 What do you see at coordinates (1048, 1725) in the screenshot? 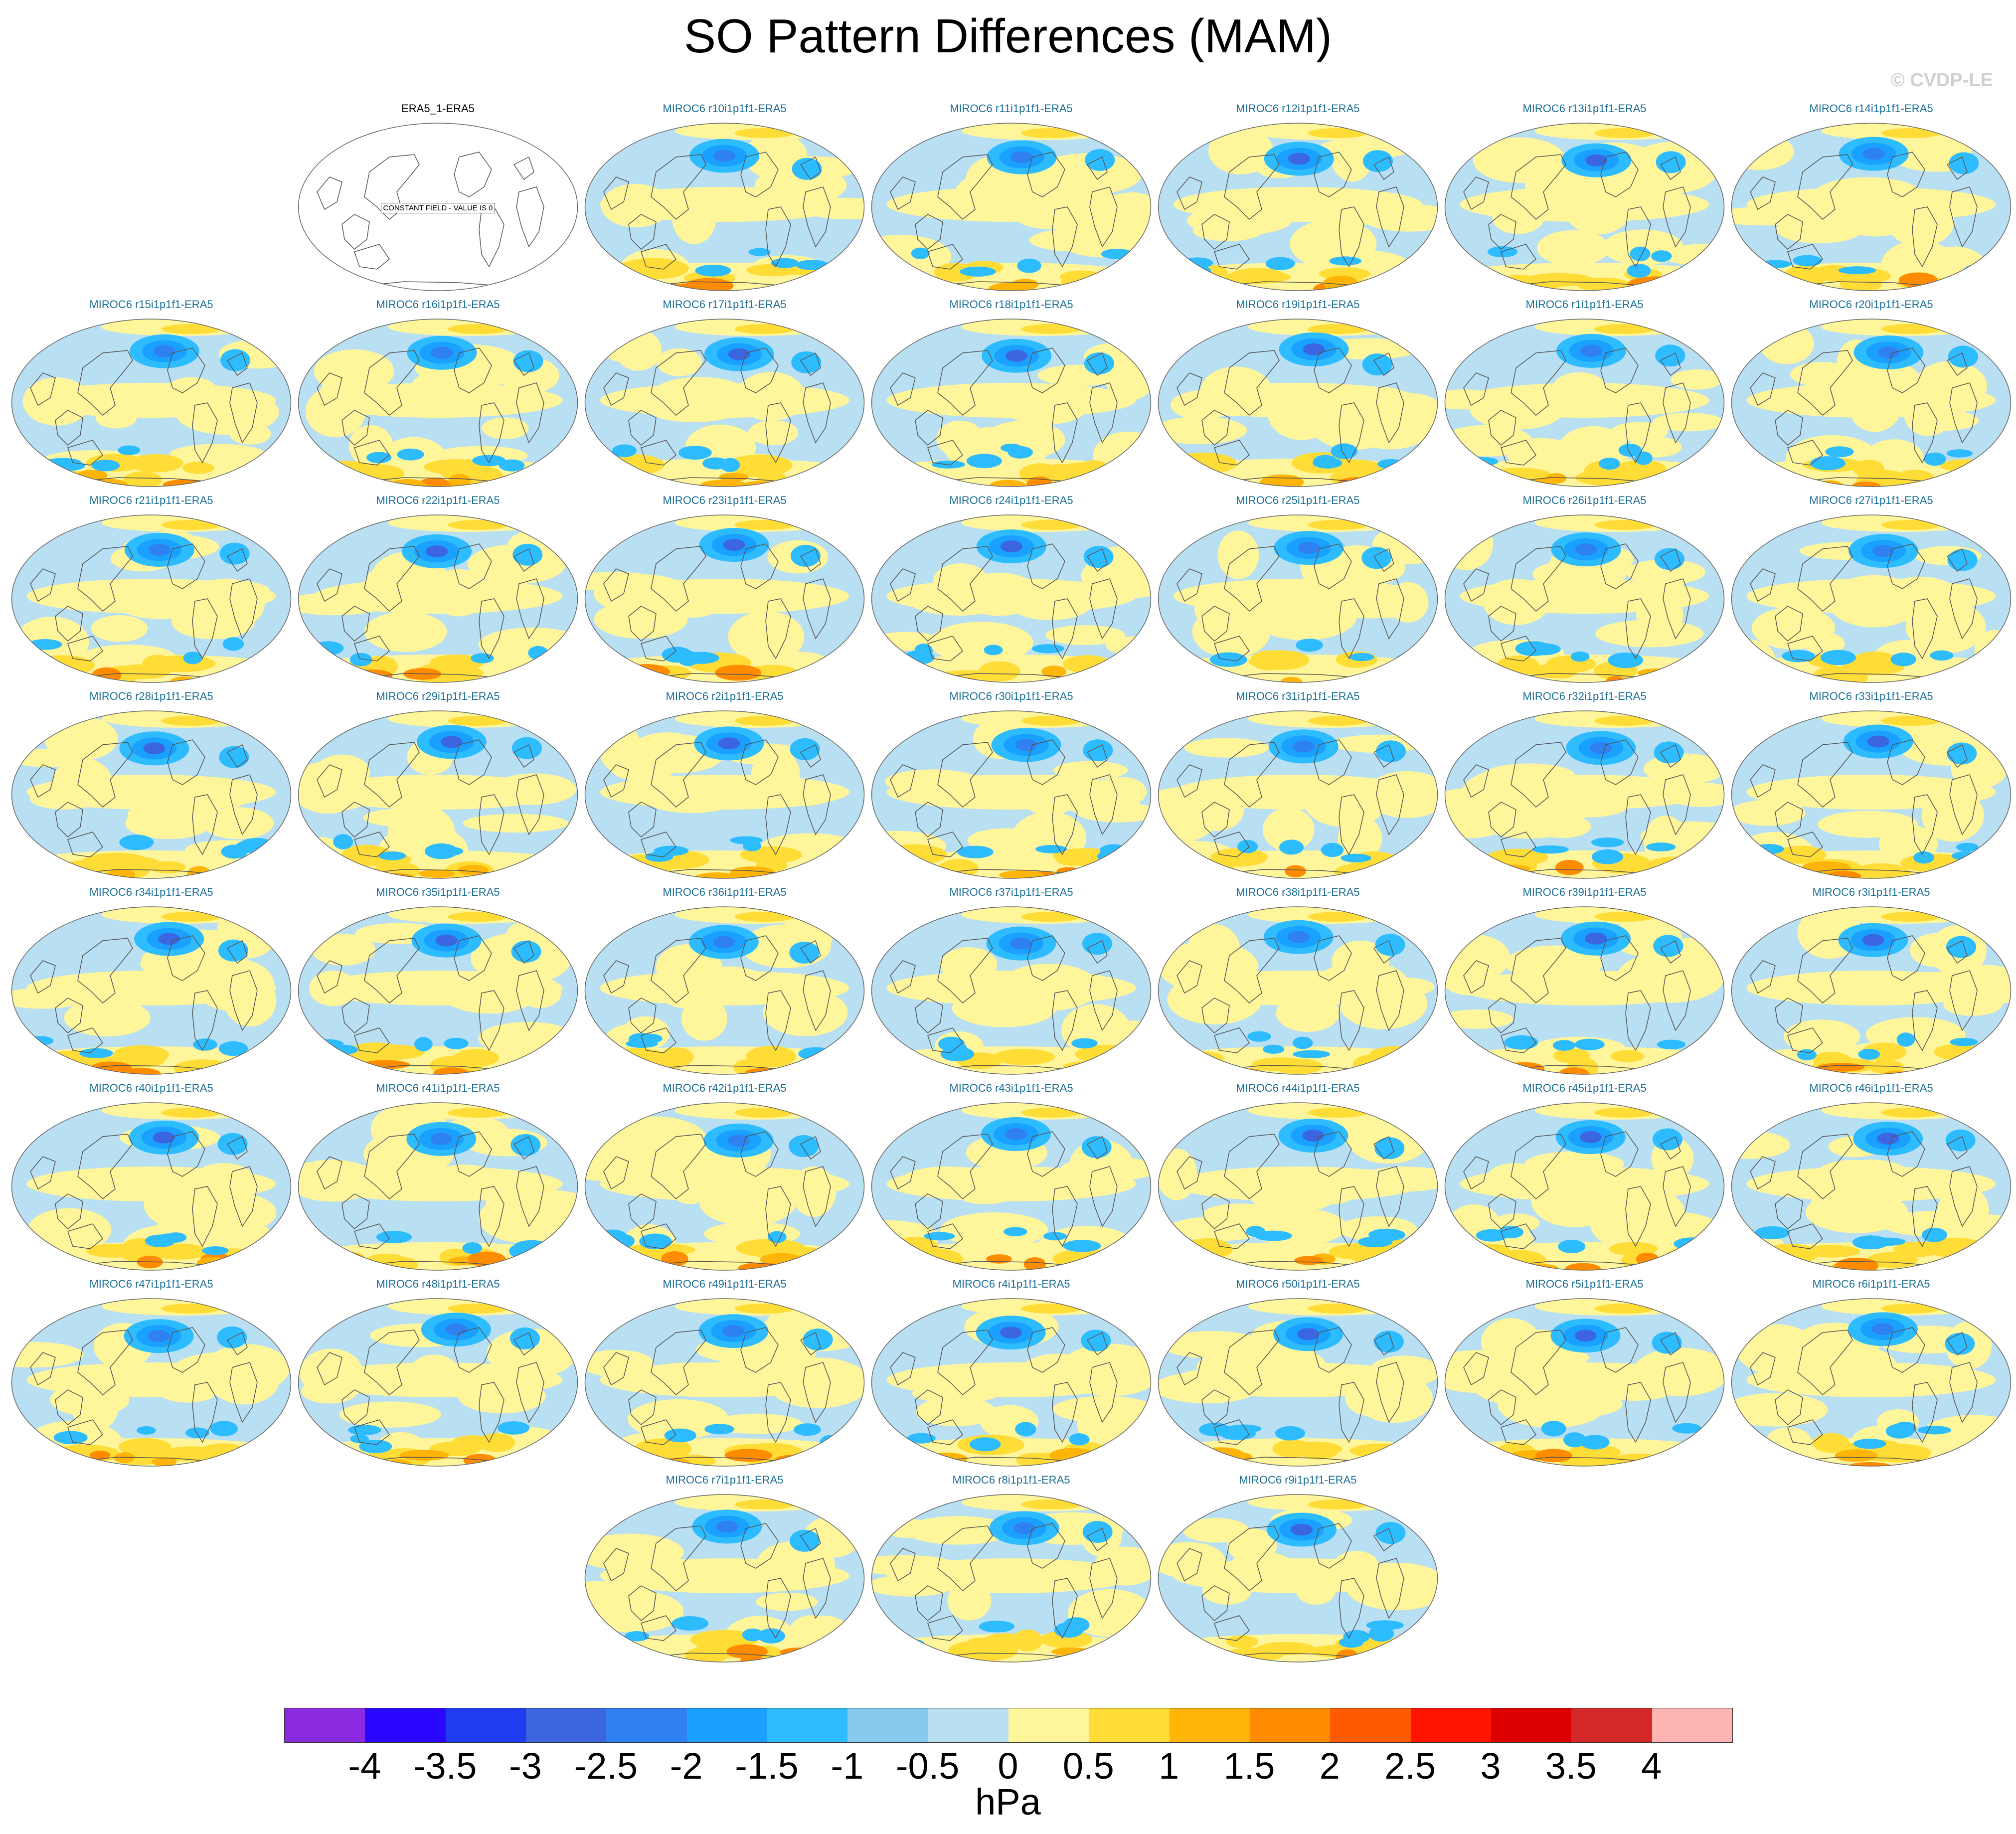
I see `colorbar-box` at bounding box center [1048, 1725].